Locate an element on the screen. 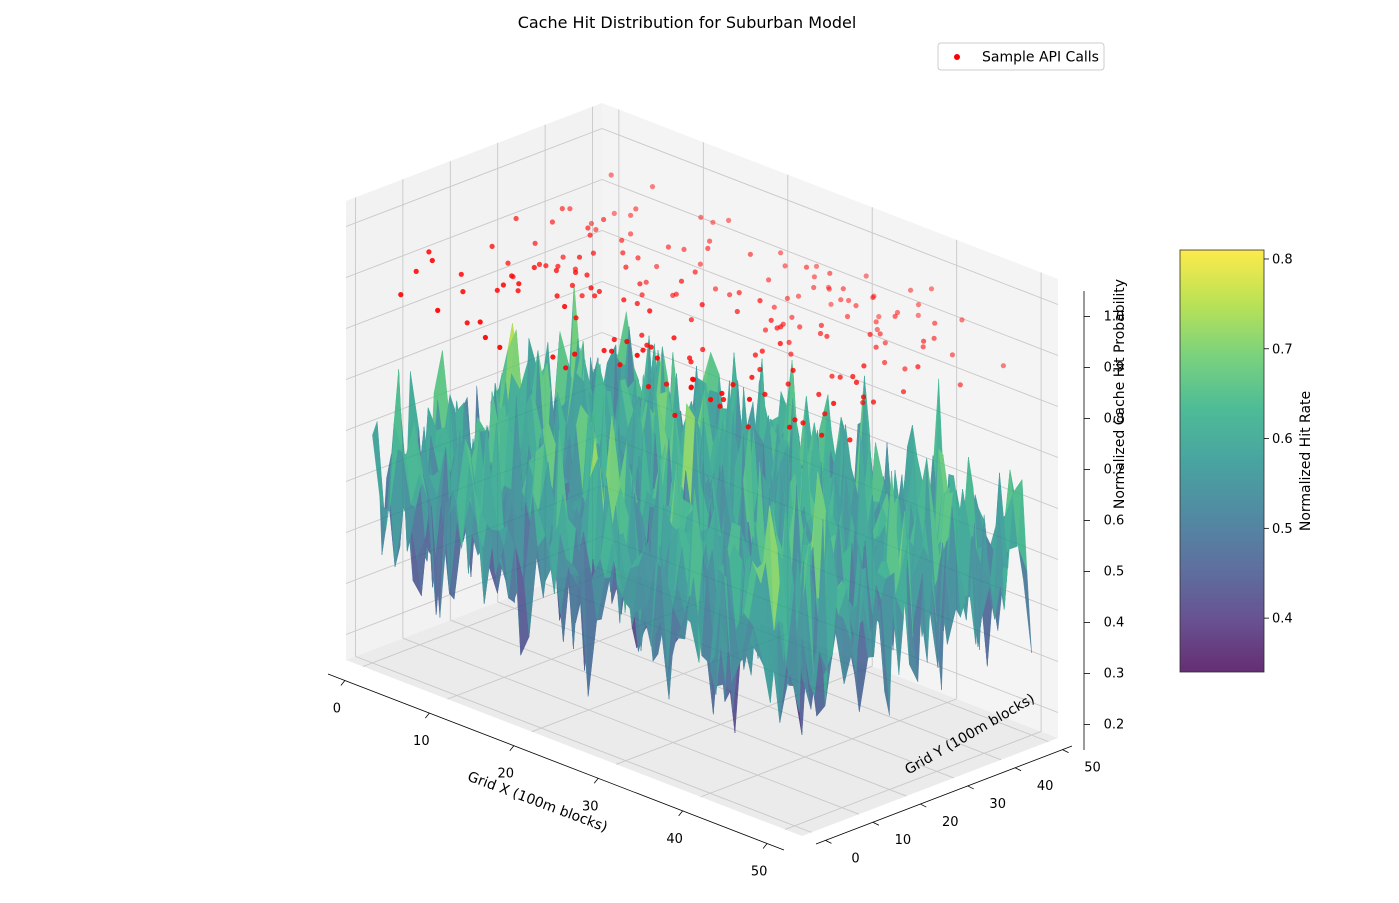 This screenshot has height=903, width=1399. tick-label: 0.8 is located at coordinates (1114, 419).